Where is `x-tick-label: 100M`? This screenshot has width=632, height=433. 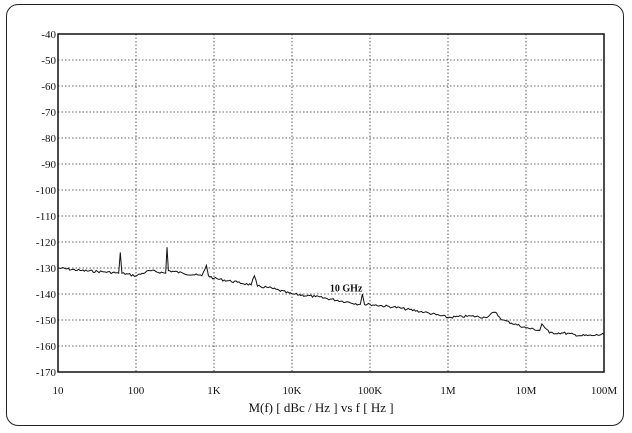 x-tick-label: 100M is located at coordinates (604, 391).